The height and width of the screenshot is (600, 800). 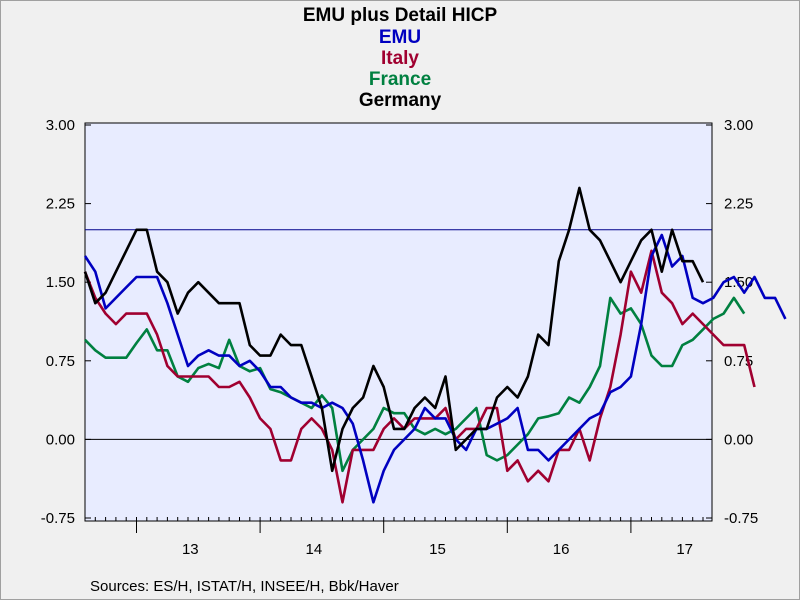 What do you see at coordinates (400, 58) in the screenshot?
I see `legend-label-italy: Italy` at bounding box center [400, 58].